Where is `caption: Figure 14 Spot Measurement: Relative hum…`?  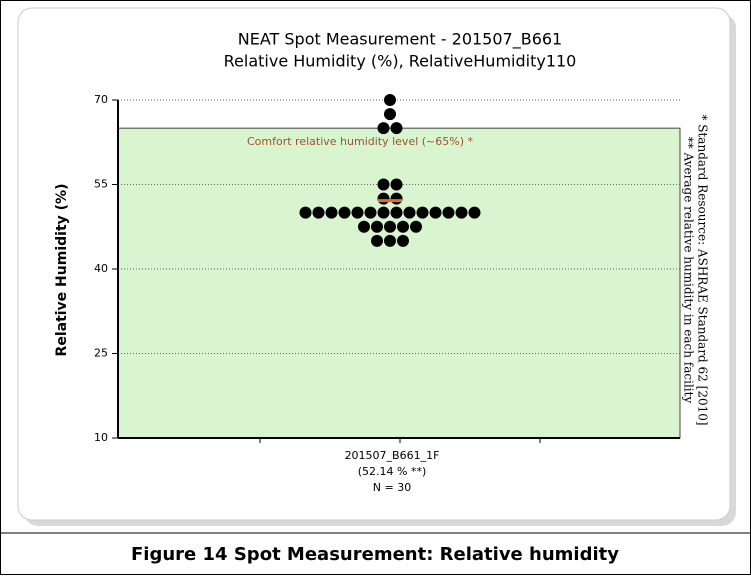 caption: Figure 14 Spot Measurement: Relative hum… is located at coordinates (375, 554).